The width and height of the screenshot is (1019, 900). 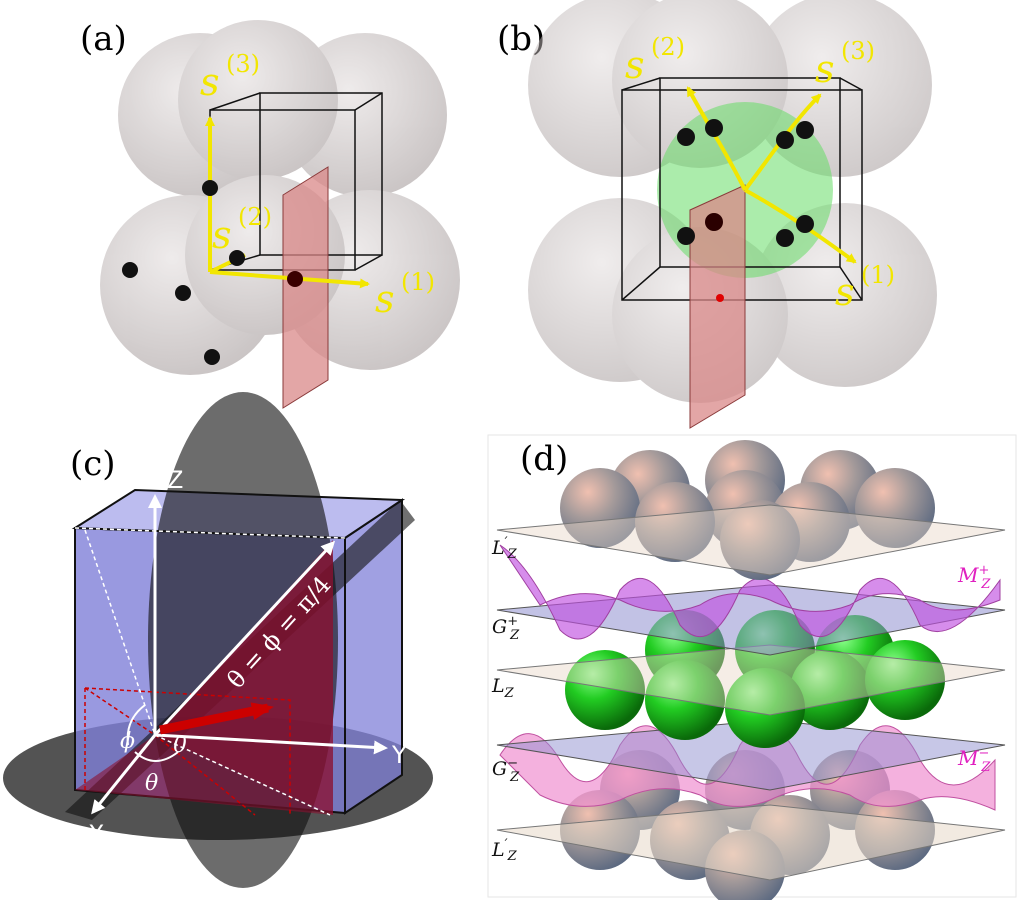 I want to click on layer-label-lz: LZ, so click(x=503, y=688).